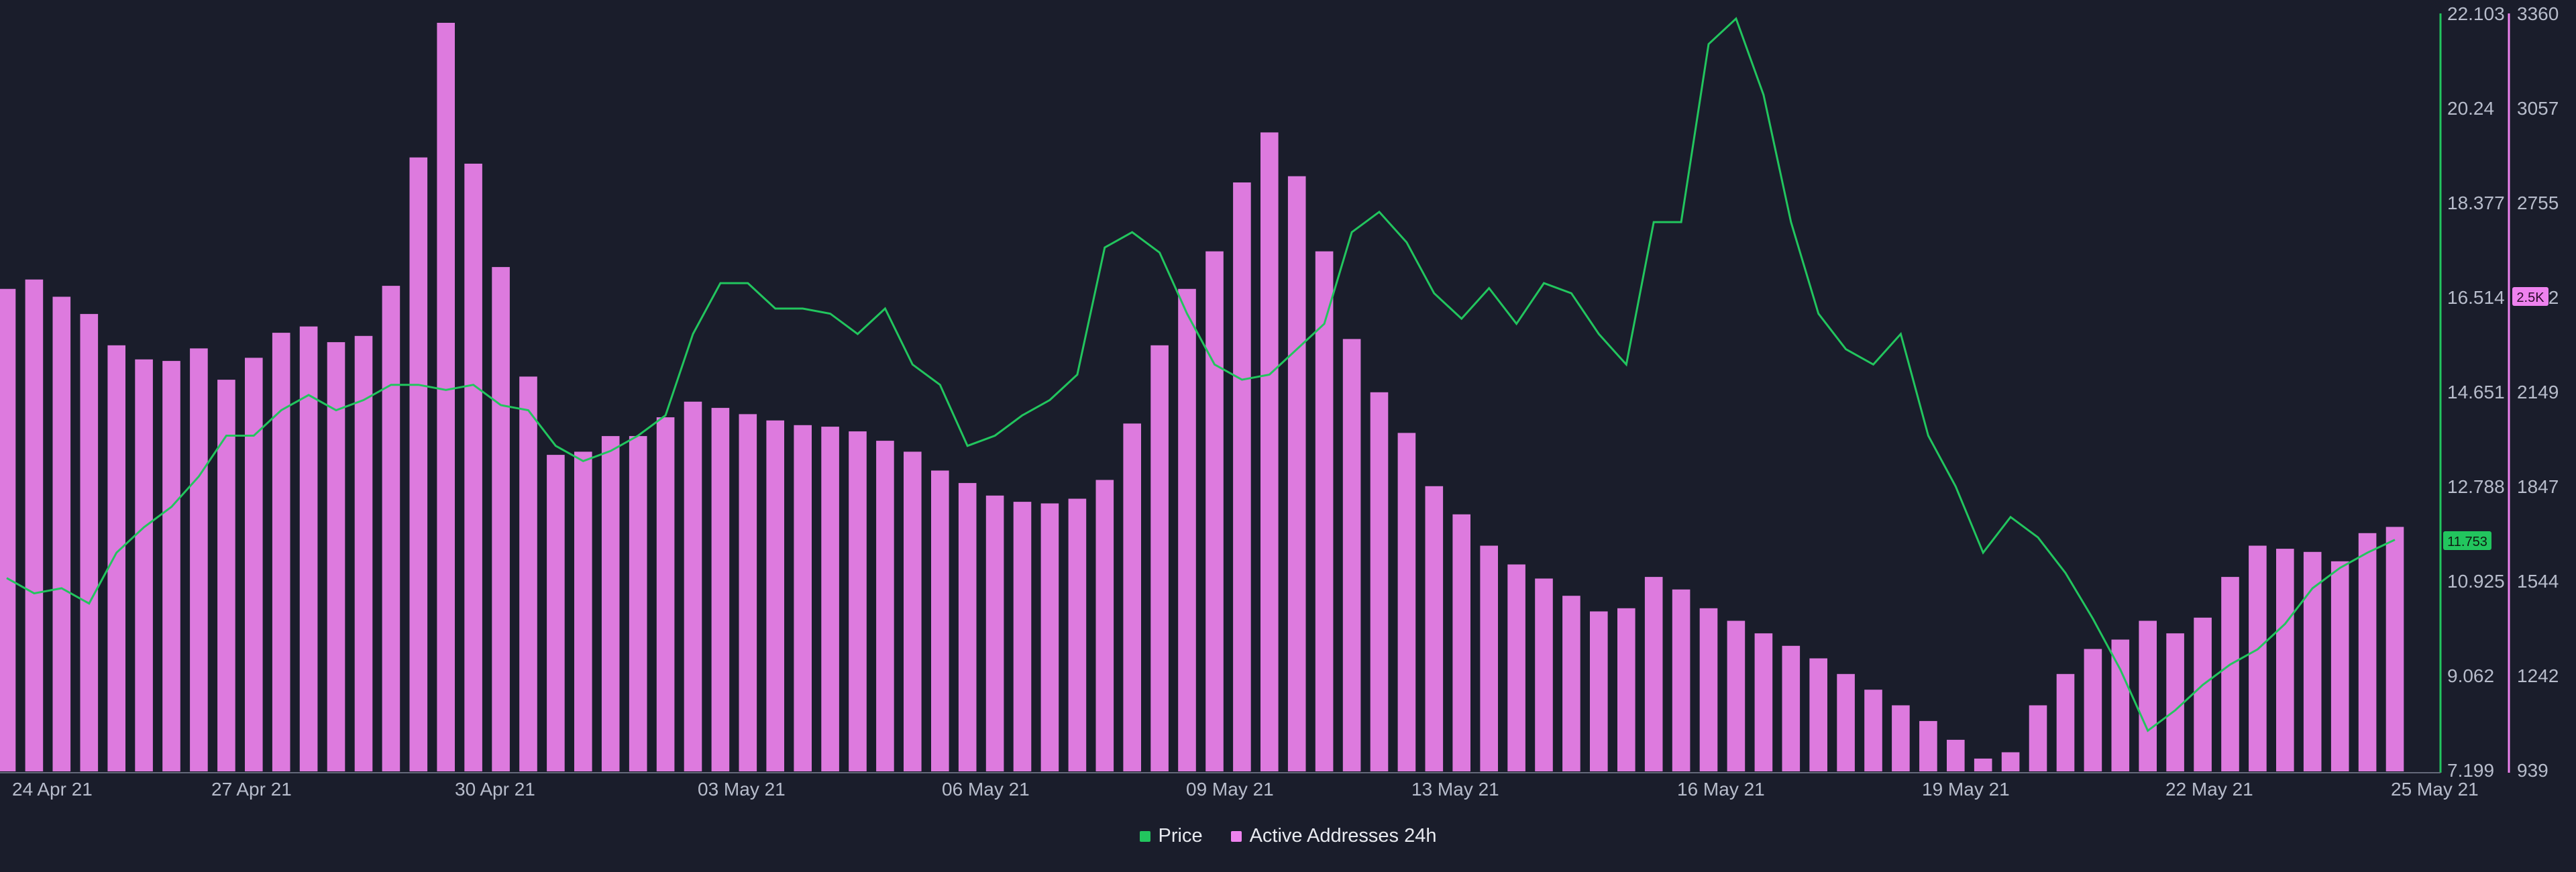 This screenshot has width=2576, height=872. Describe the element at coordinates (1144, 836) in the screenshot. I see `price-swatch-icon` at that location.